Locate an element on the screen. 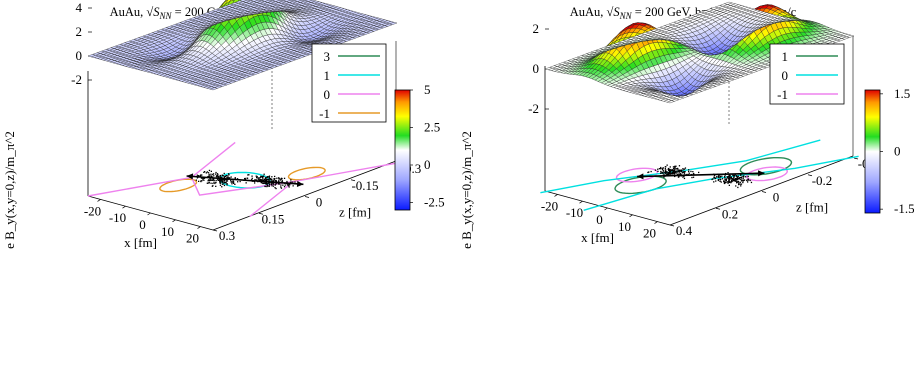  colorbar-tick-label: 5 is located at coordinates (427, 89).